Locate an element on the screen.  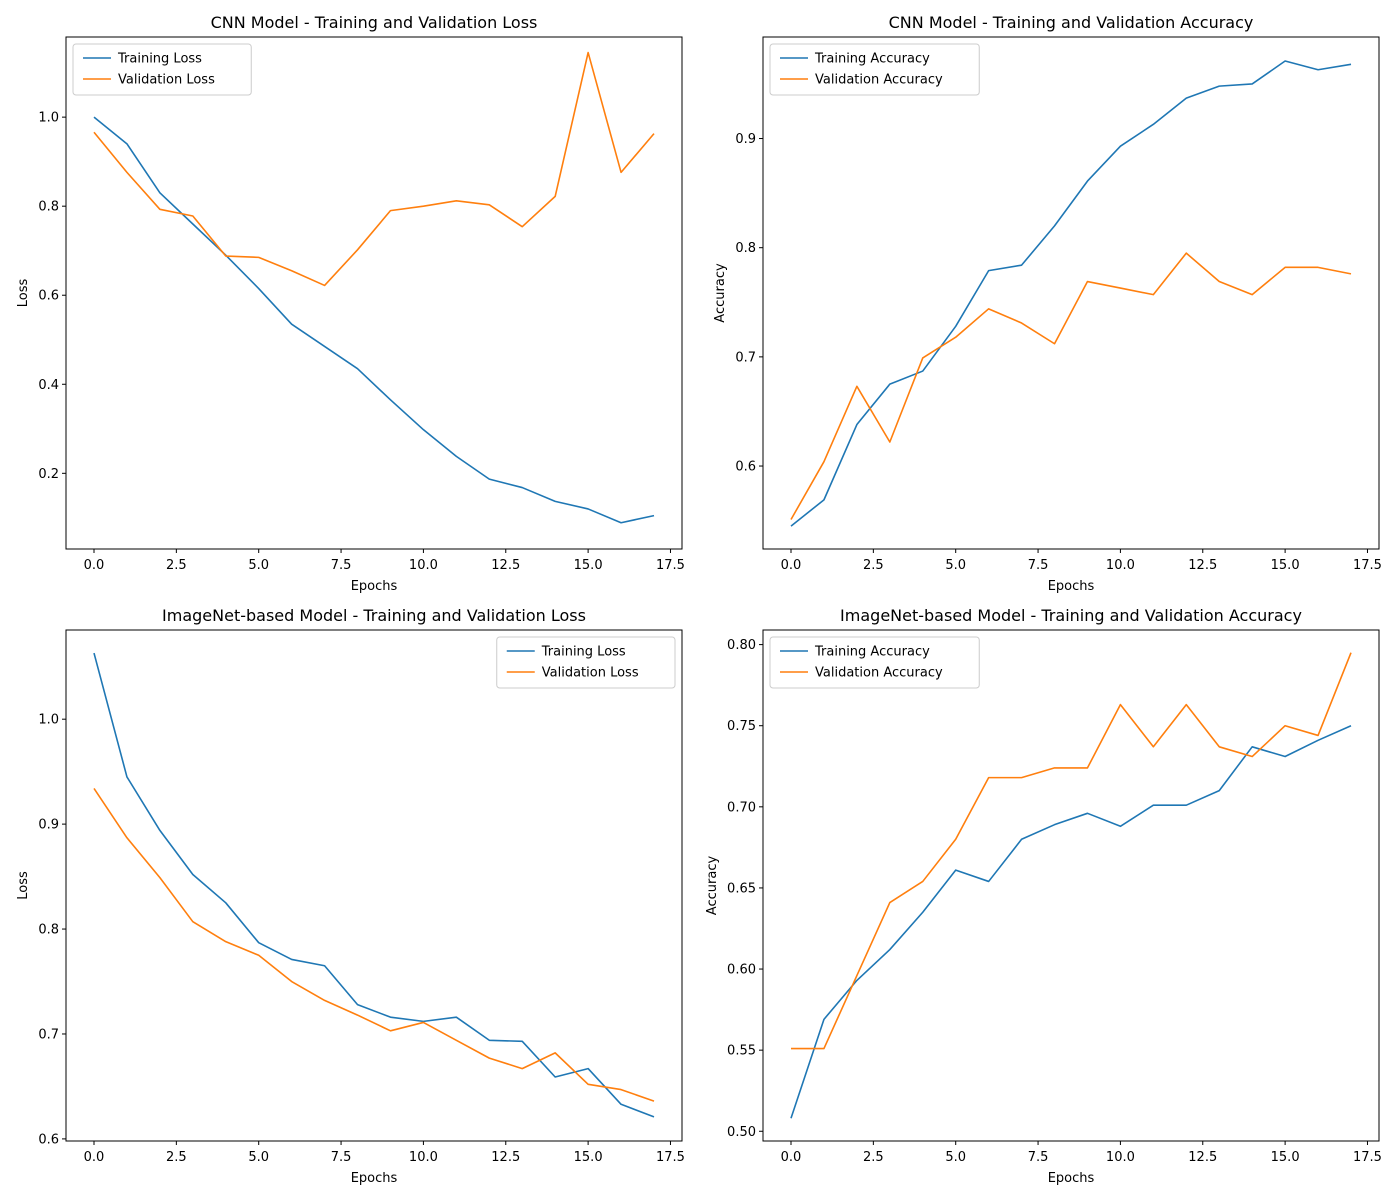
series-line-training-loss is located at coordinates (374, 320).